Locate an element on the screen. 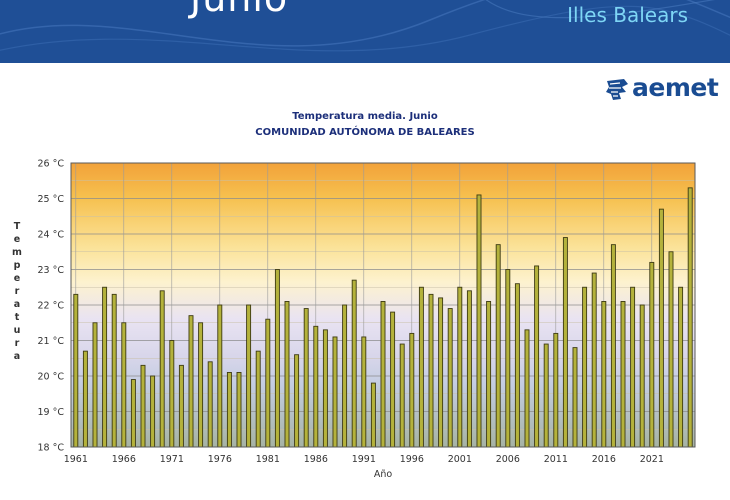 The height and width of the screenshot is (500, 730). bar-1961 is located at coordinates (76, 370).